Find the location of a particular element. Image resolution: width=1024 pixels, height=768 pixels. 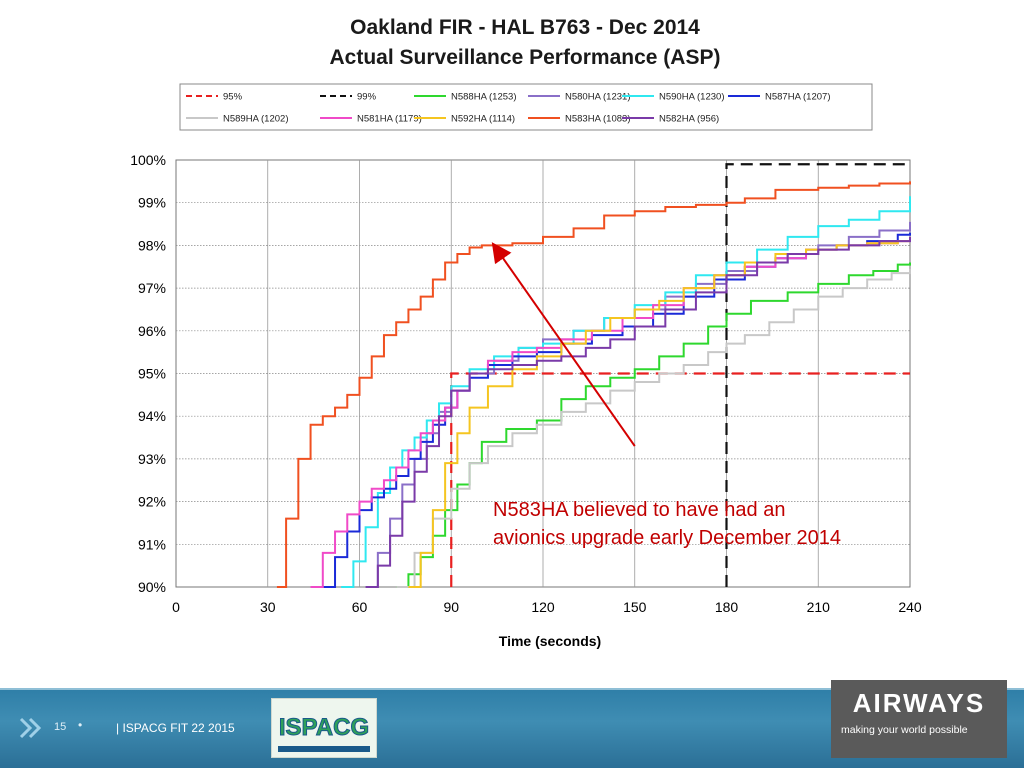

x-axis-label: Time (seconds) is located at coordinates (550, 641).